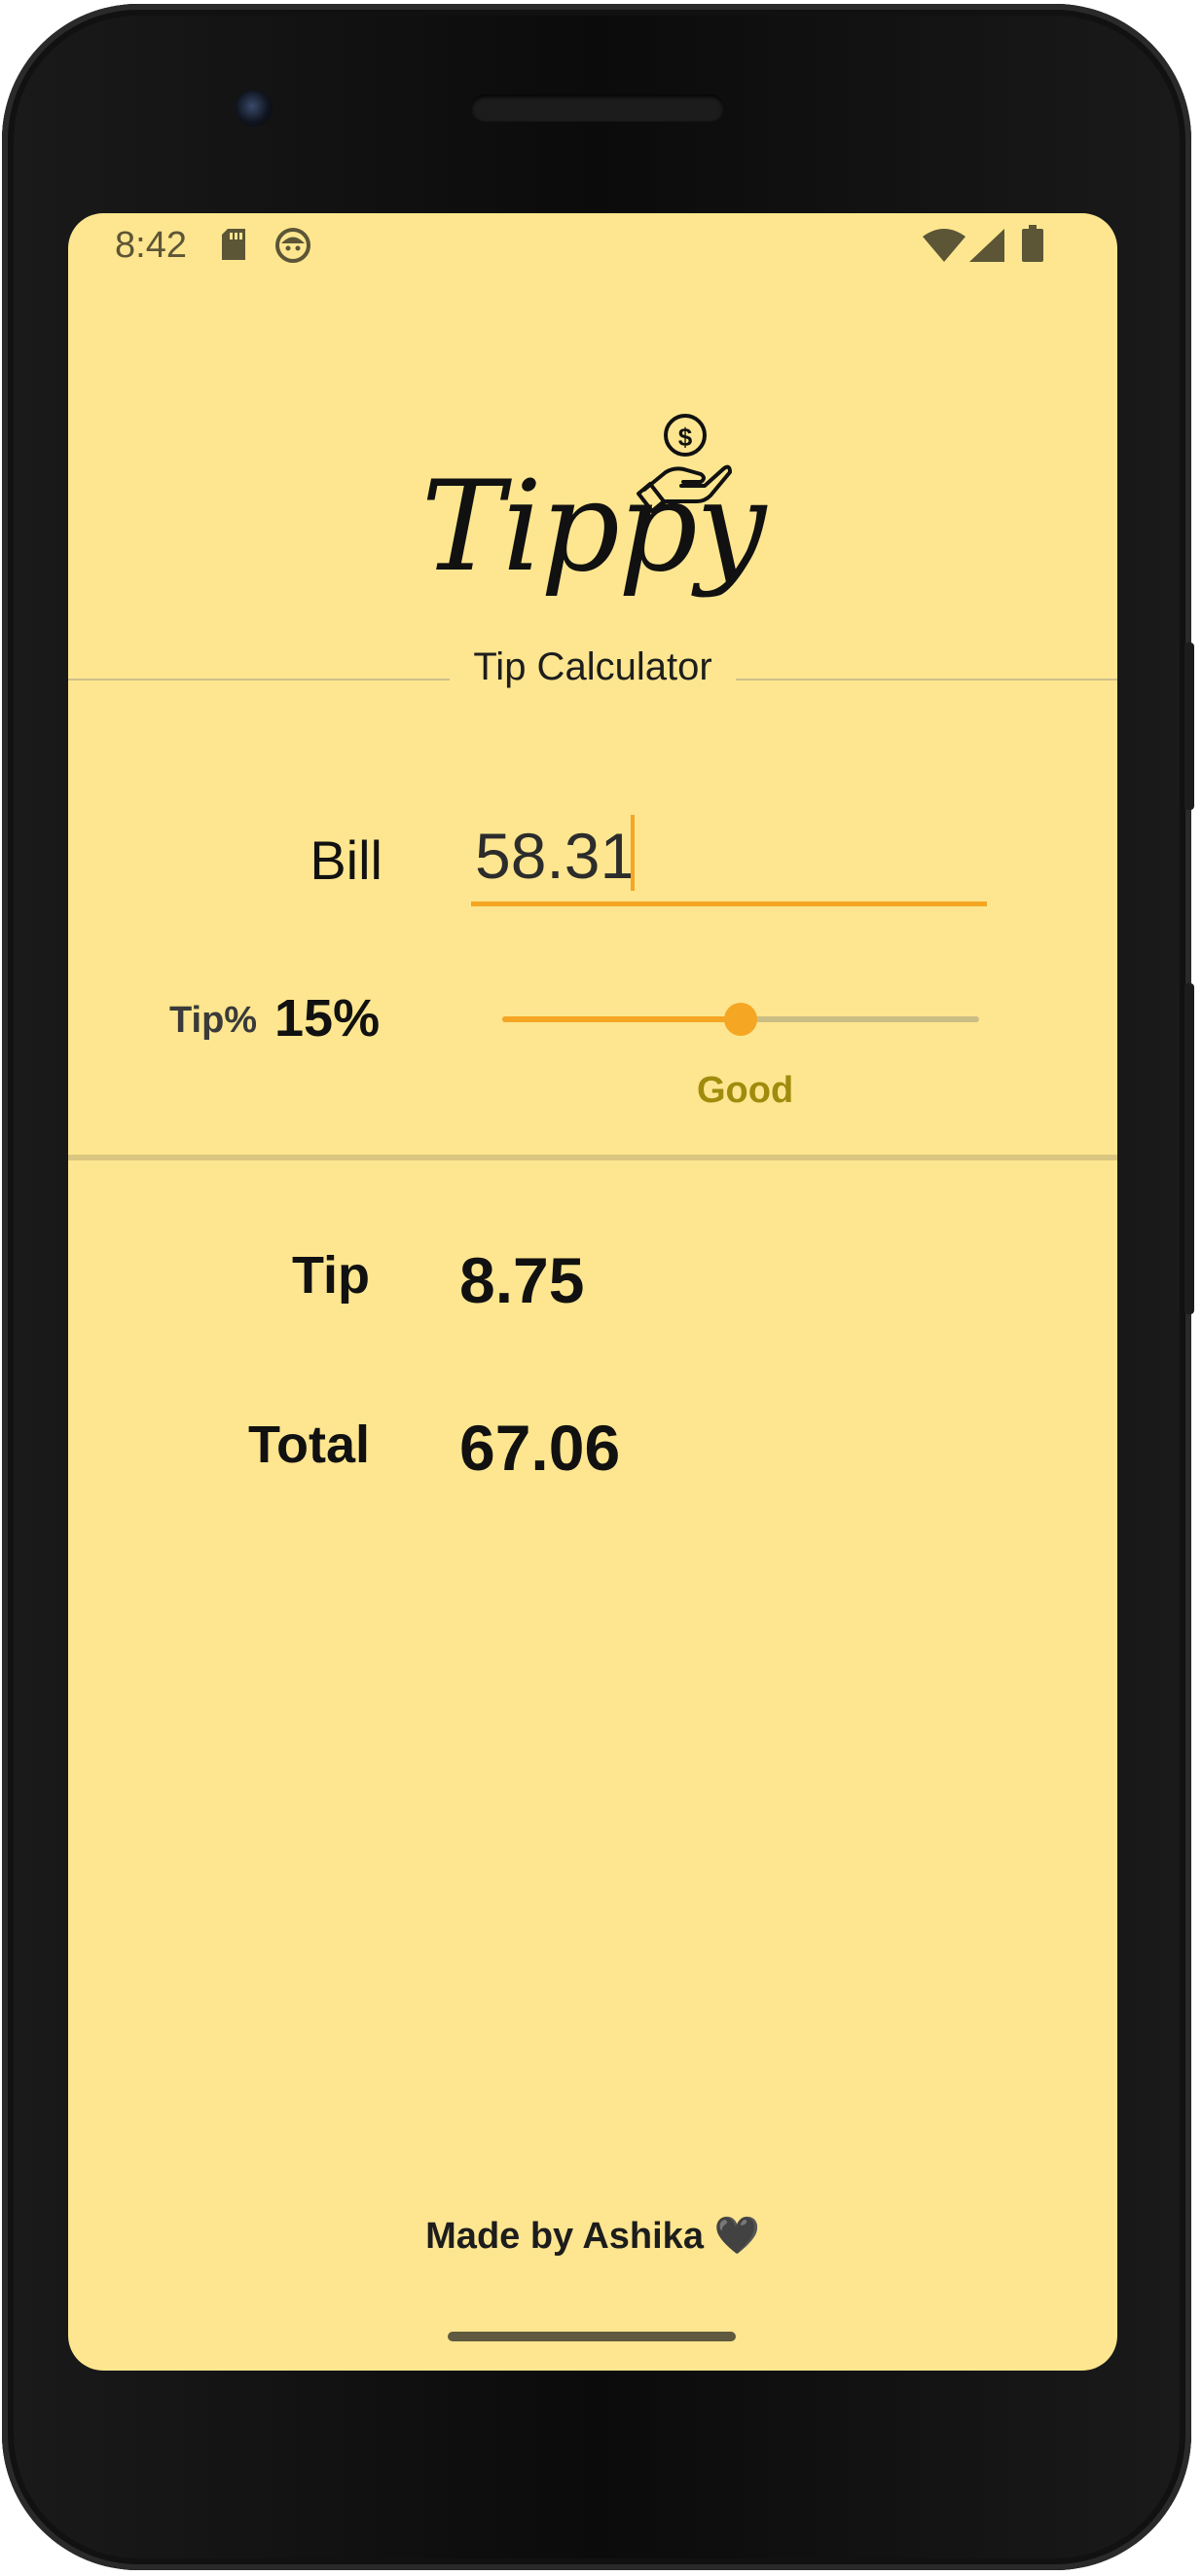 The image size is (1202, 2576). I want to click on tip-percent-value: 15%, so click(327, 1018).